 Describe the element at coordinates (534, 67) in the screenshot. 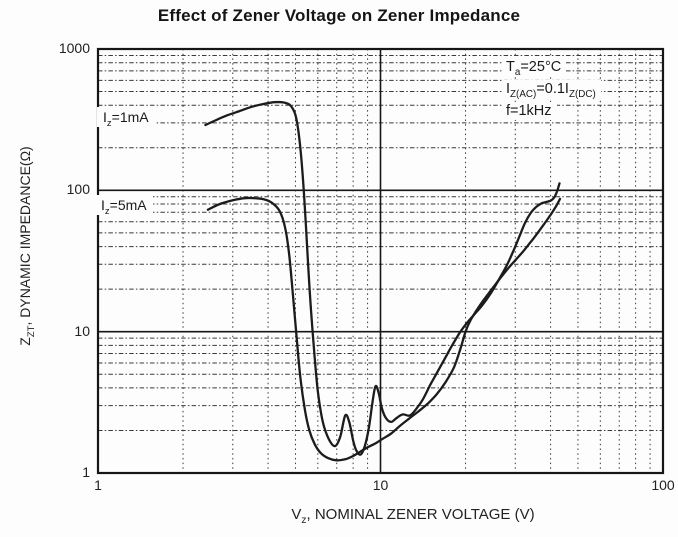

I see `annotation-temperature: Ta=25°C` at that location.